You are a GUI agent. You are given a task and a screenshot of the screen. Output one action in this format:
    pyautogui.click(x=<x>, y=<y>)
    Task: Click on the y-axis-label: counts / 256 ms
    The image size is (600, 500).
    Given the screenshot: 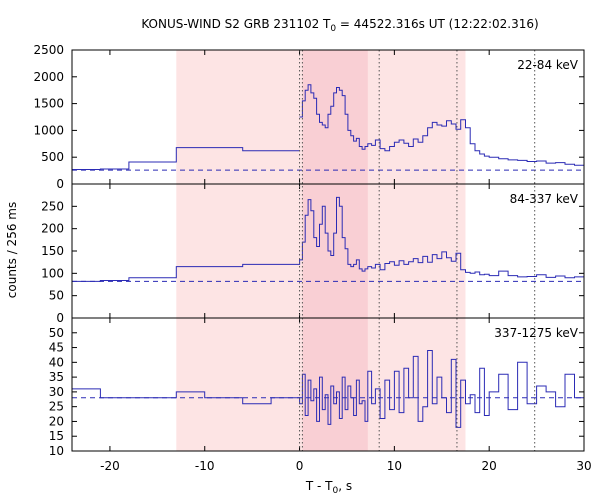 What is the action you would take?
    pyautogui.click(x=12, y=250)
    